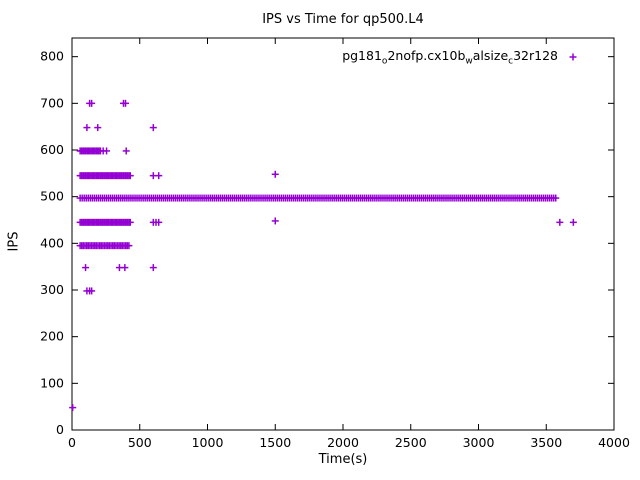  Describe the element at coordinates (72, 442) in the screenshot. I see `x-tick-label: 0` at that location.